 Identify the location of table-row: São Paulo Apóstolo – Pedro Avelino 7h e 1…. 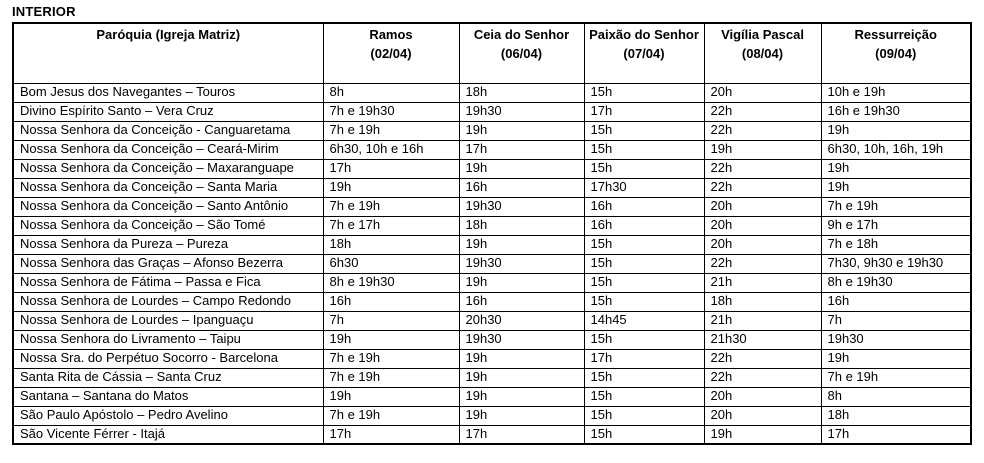
(492, 415).